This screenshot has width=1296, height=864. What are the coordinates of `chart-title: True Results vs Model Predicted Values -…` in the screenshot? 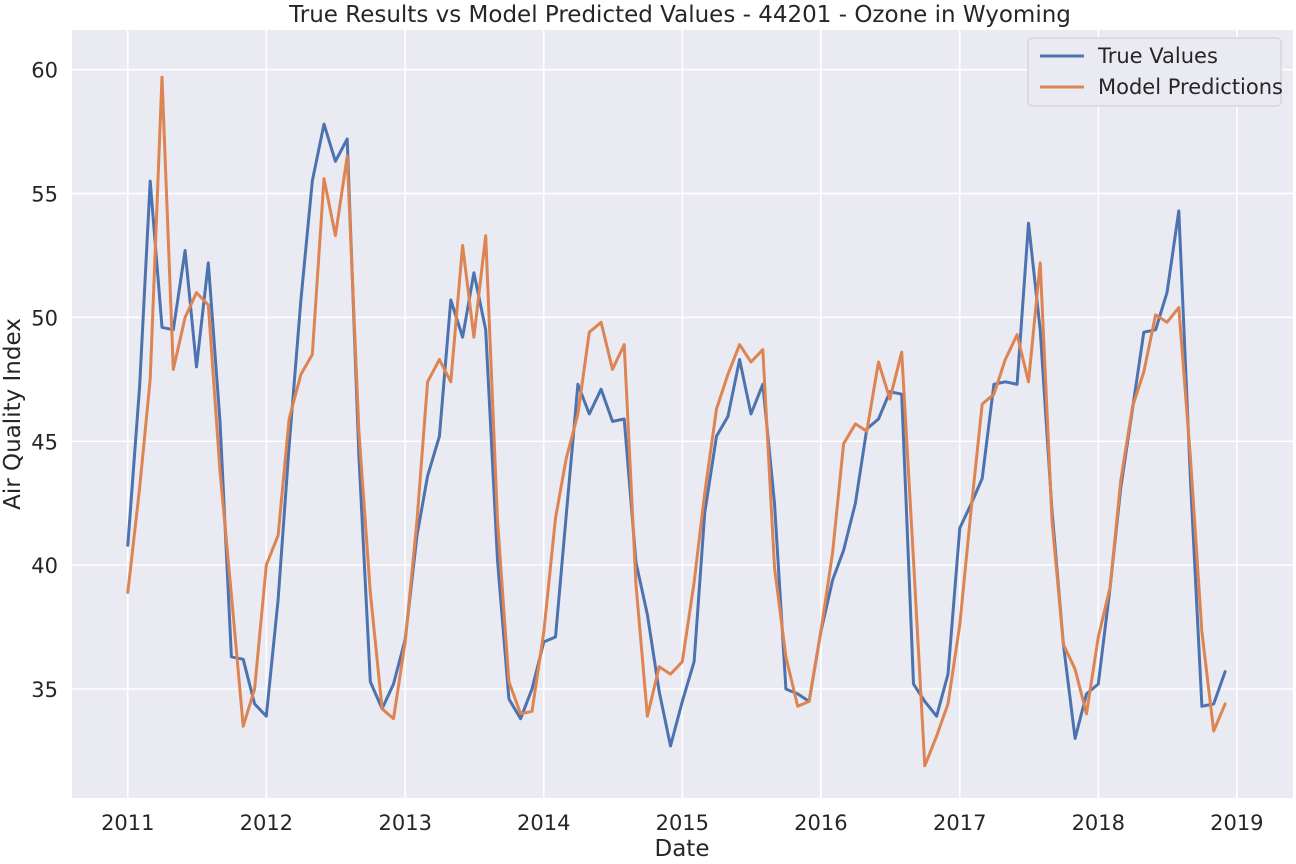 It's located at (679, 15).